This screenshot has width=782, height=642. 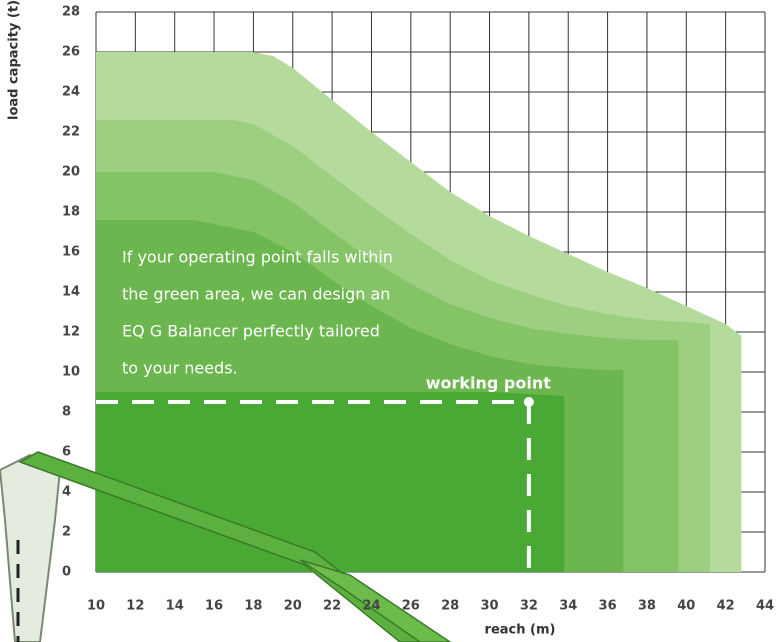 I want to click on x-tick-label: 38, so click(x=647, y=606).